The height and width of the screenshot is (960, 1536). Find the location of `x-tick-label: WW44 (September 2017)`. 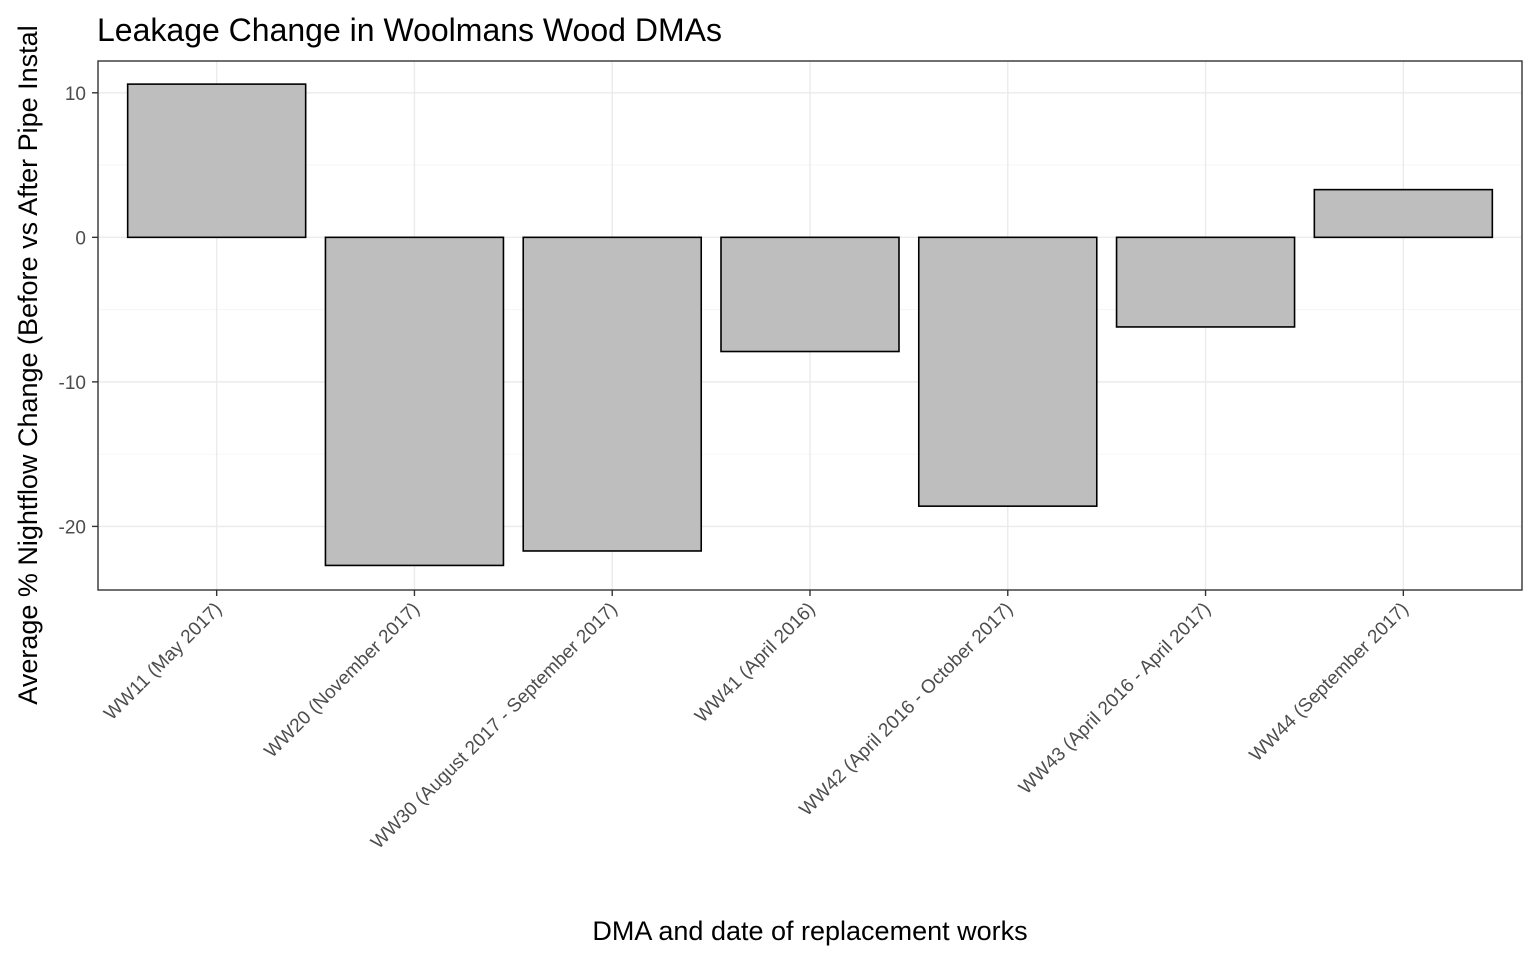

x-tick-label: WW44 (September 2017) is located at coordinates (1329, 682).